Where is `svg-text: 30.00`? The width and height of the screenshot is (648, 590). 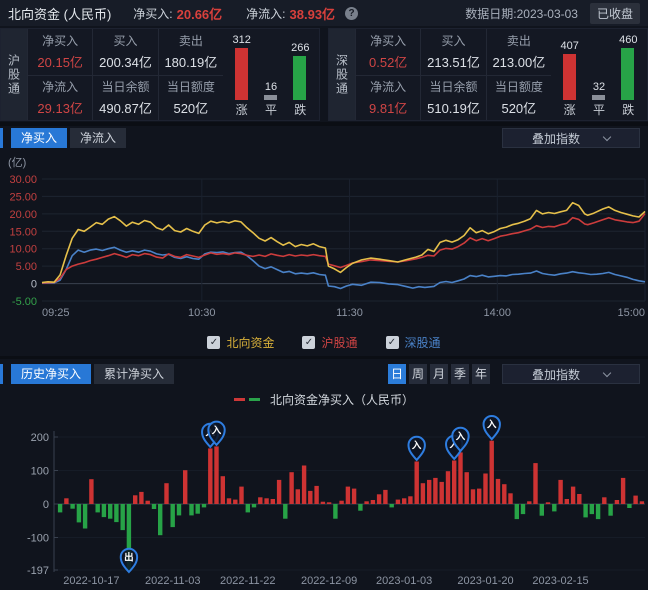
svg-text: 30.00 is located at coordinates (23, 180).